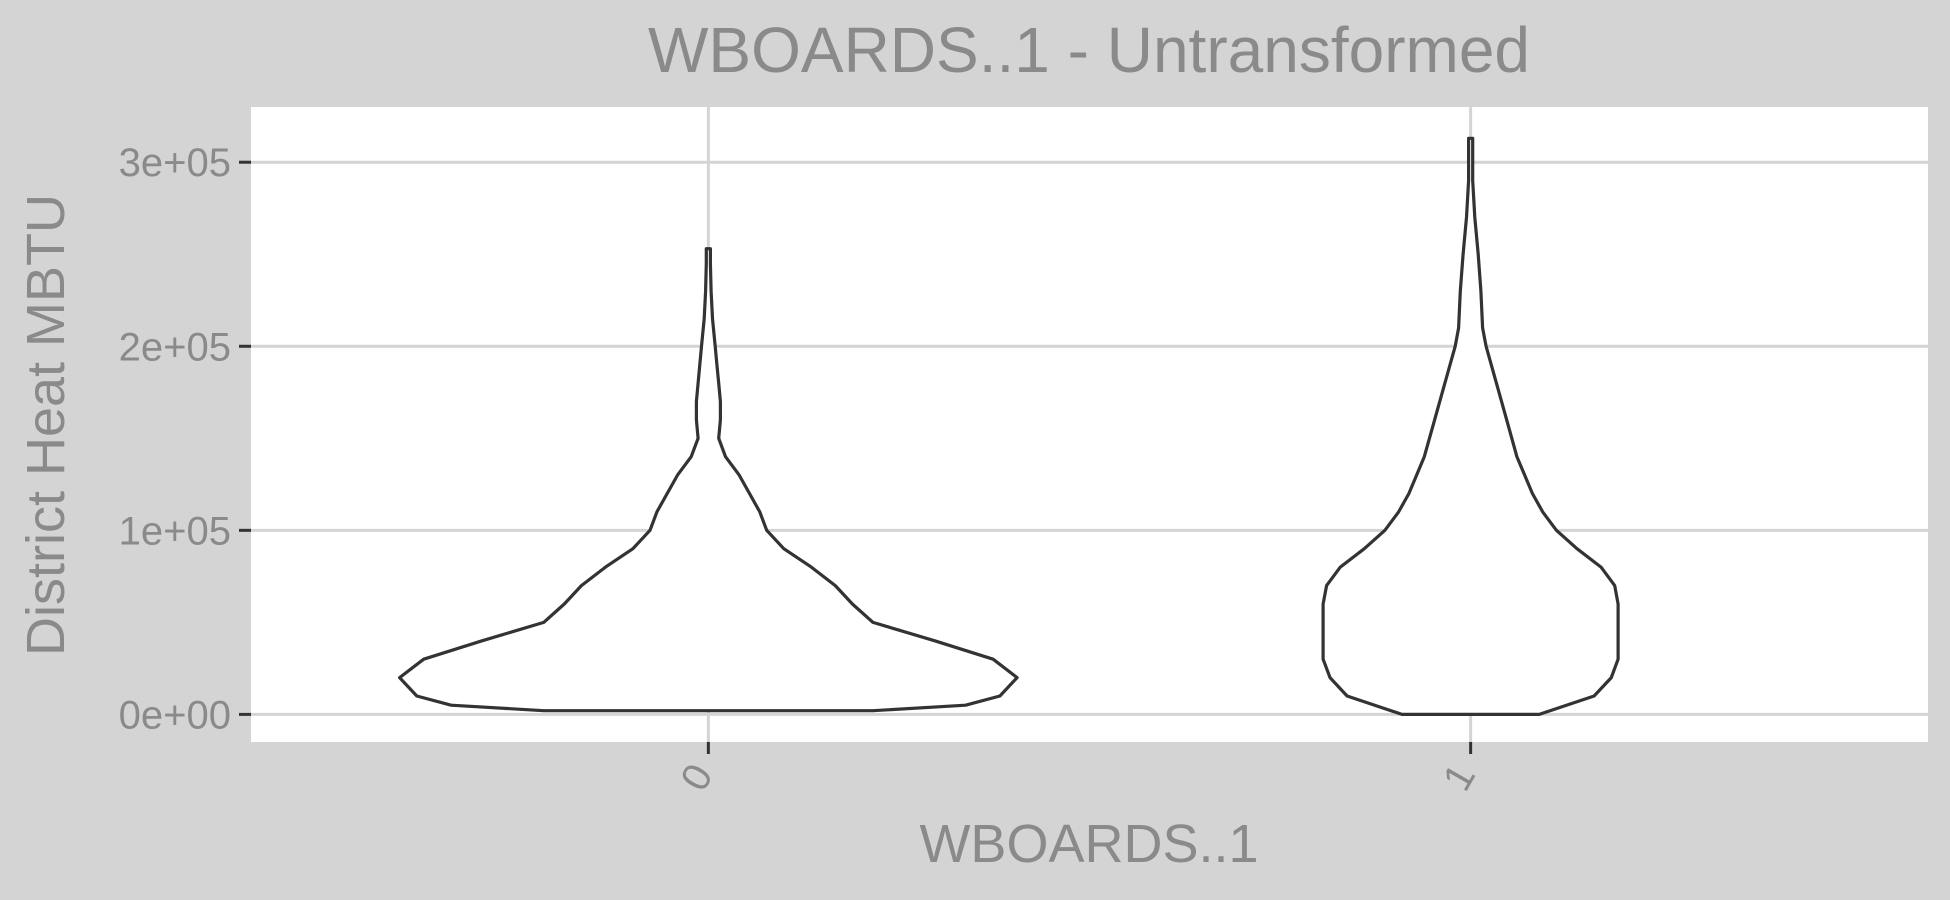  I want to click on y-tick-label: 1e+05, so click(175, 531).